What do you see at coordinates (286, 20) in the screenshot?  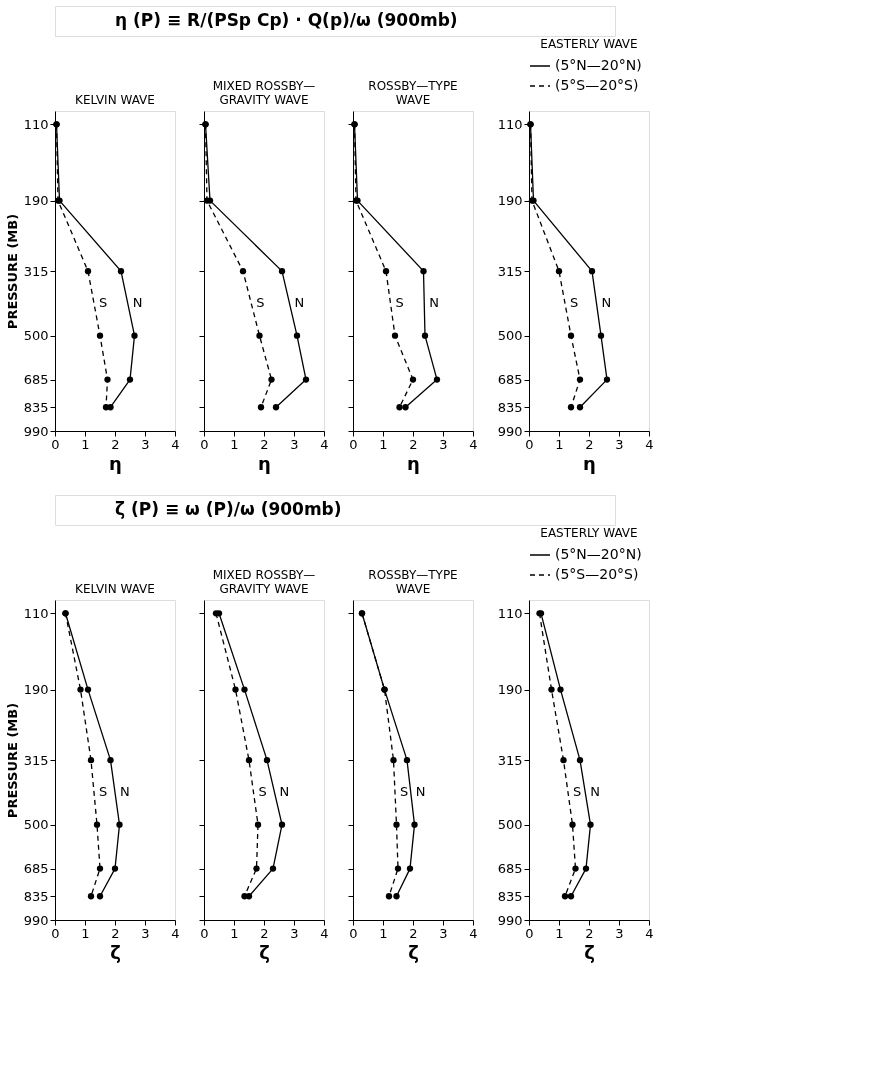 I see `text: η (P) ≡ R/(PSp Cp) · Q(p)/ω (900mb)` at bounding box center [286, 20].